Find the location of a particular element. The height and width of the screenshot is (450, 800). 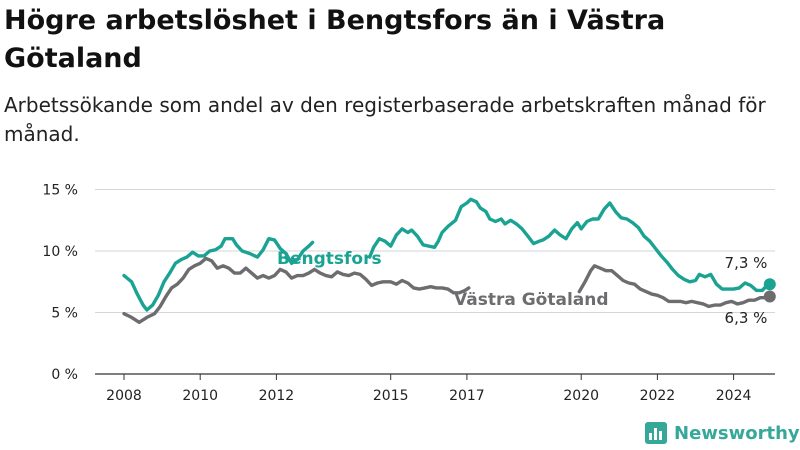

end-point-bengtsfors is located at coordinates (769, 284).